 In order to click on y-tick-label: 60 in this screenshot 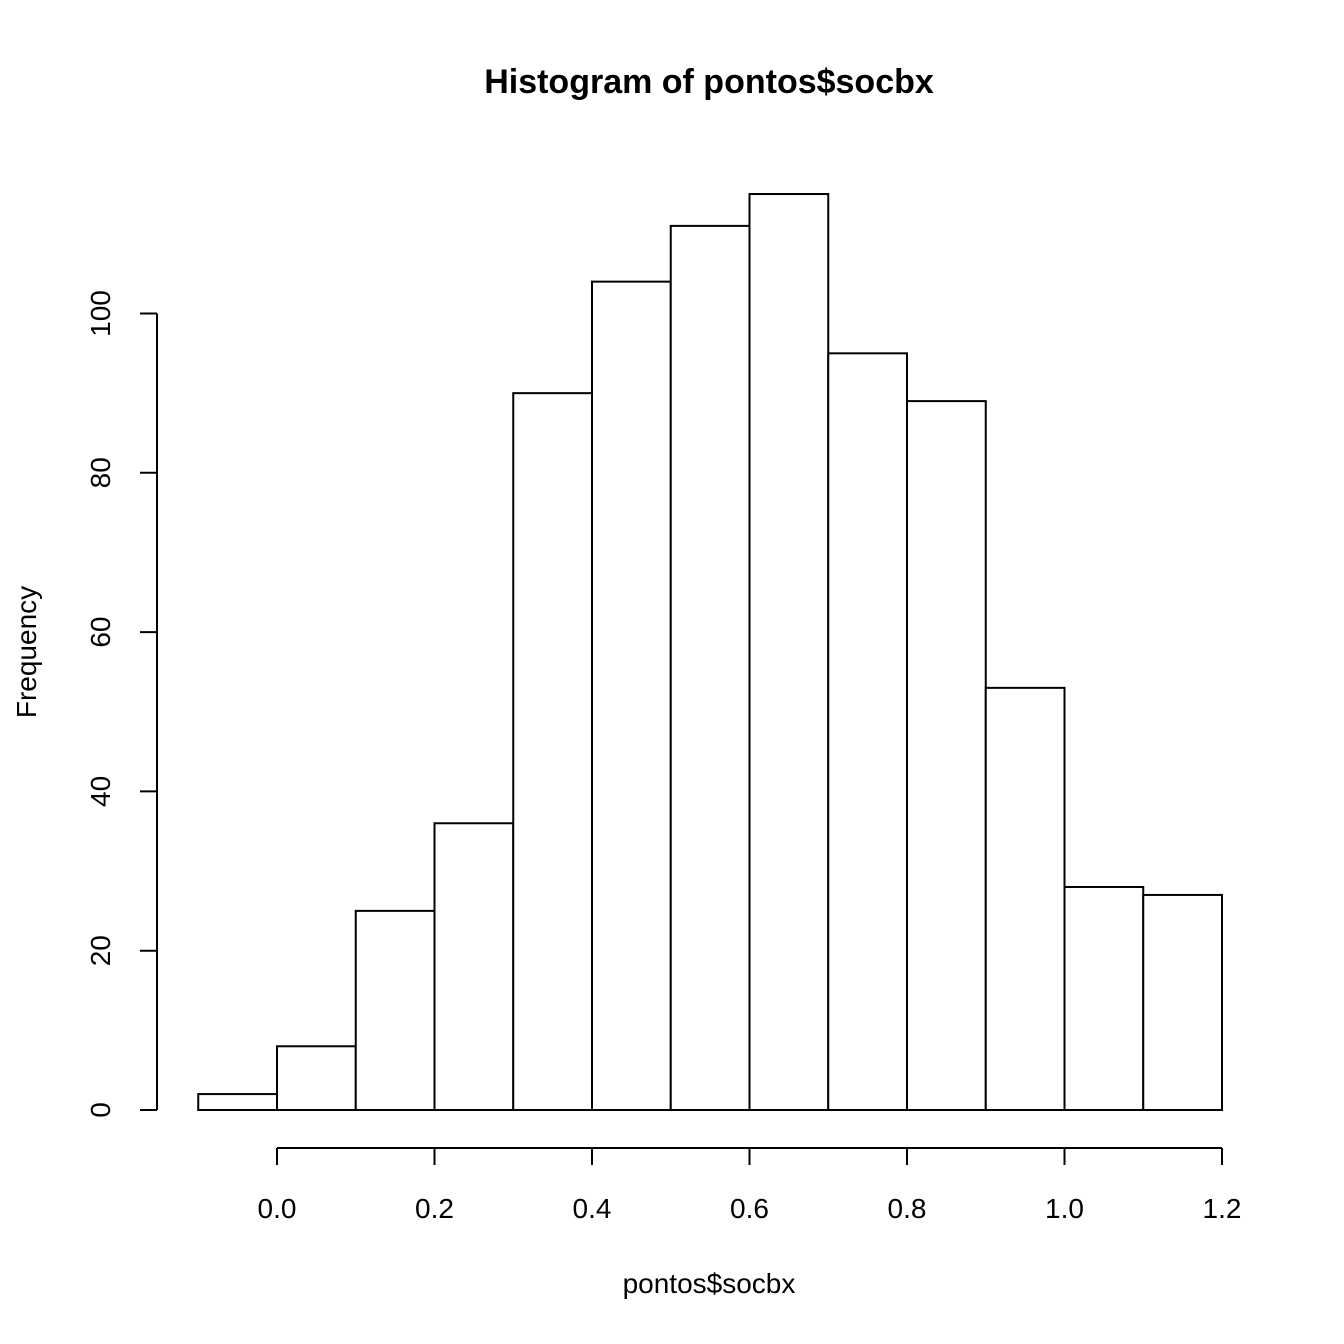, I will do `click(100, 632)`.